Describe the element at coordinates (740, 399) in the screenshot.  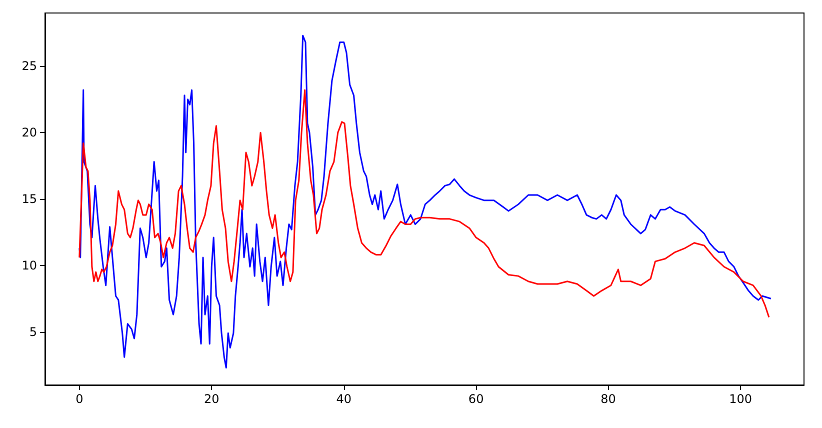
I see `x-tick-label: 100` at that location.